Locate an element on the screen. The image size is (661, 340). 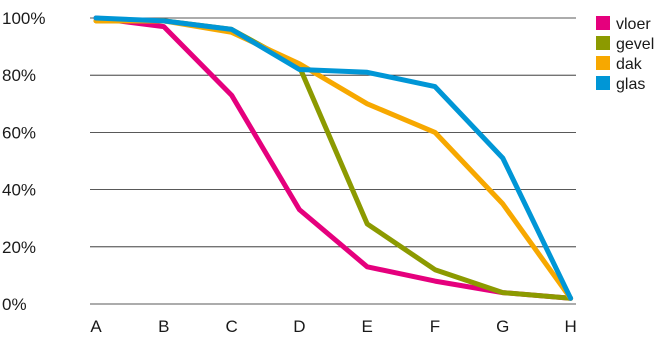
y-axis-ticks: 0% 20% 40% 60% 80% 100% is located at coordinates (23, 161).